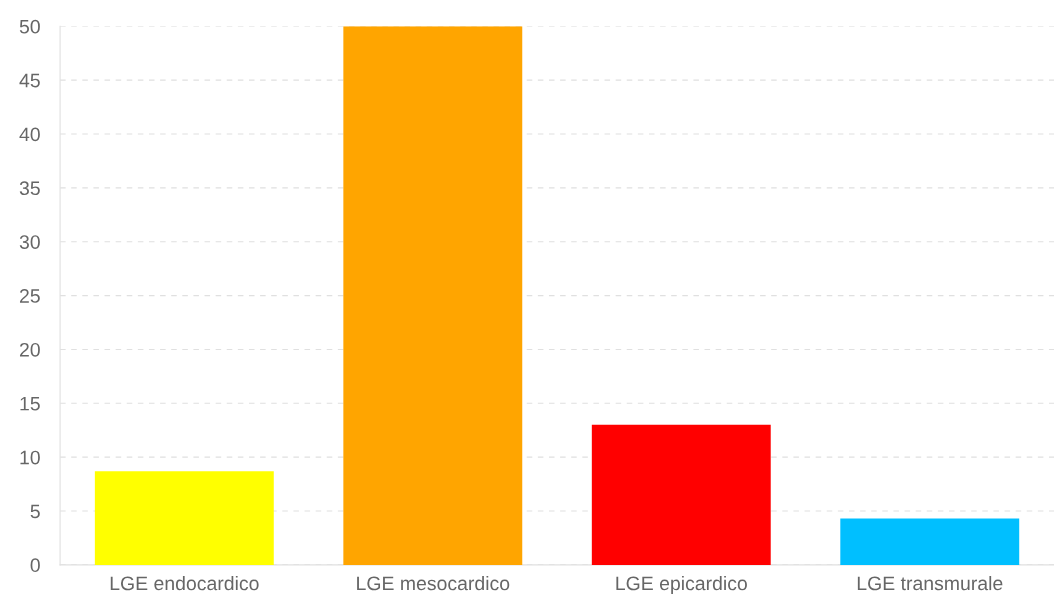  Describe the element at coordinates (35, 511) in the screenshot. I see `y-tick-label: 5` at that location.